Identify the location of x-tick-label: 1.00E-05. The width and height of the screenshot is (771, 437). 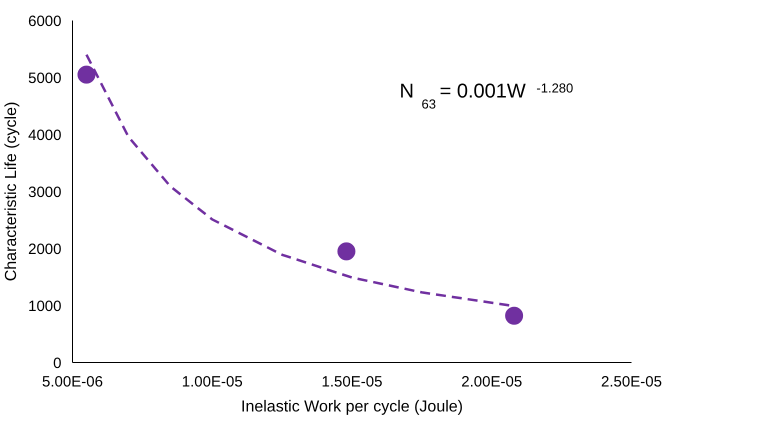
(212, 382).